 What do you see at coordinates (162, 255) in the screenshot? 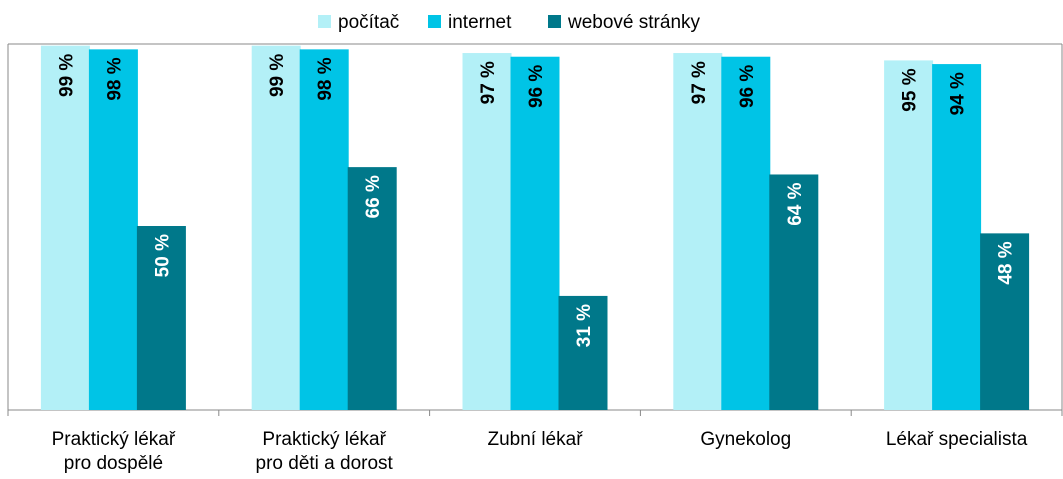
I see `value-label: 50 %` at bounding box center [162, 255].